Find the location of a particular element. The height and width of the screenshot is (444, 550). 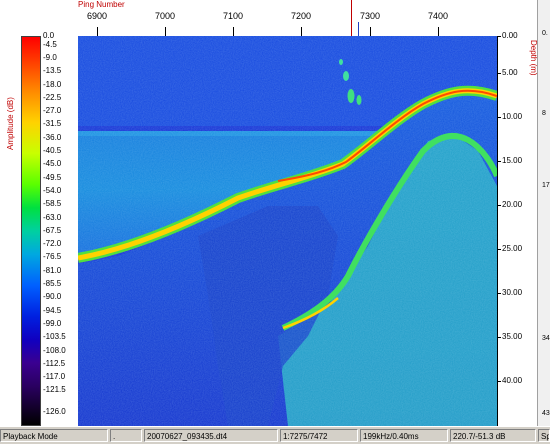

ping-tick: 6900 is located at coordinates (97, 16).